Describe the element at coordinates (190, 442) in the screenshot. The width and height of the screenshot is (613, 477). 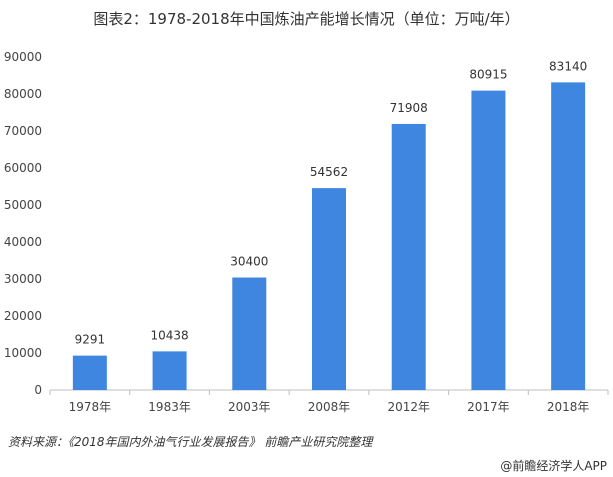
I see `source-note: 资料来源：《2018年国内外油气行业发展报告》 前瞻产业研究院整理` at that location.